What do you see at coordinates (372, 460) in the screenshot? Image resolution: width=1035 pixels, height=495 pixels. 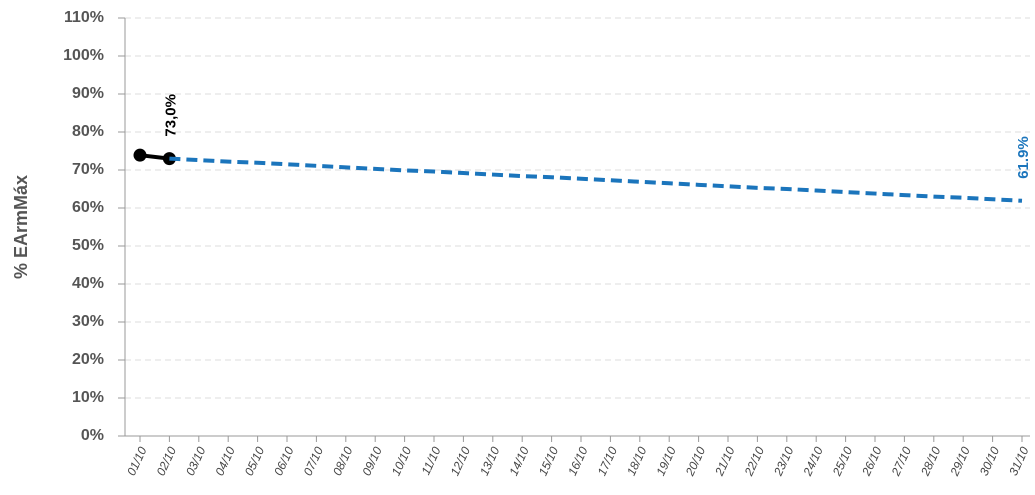 I see `x-tick-label: 09/10` at bounding box center [372, 460].